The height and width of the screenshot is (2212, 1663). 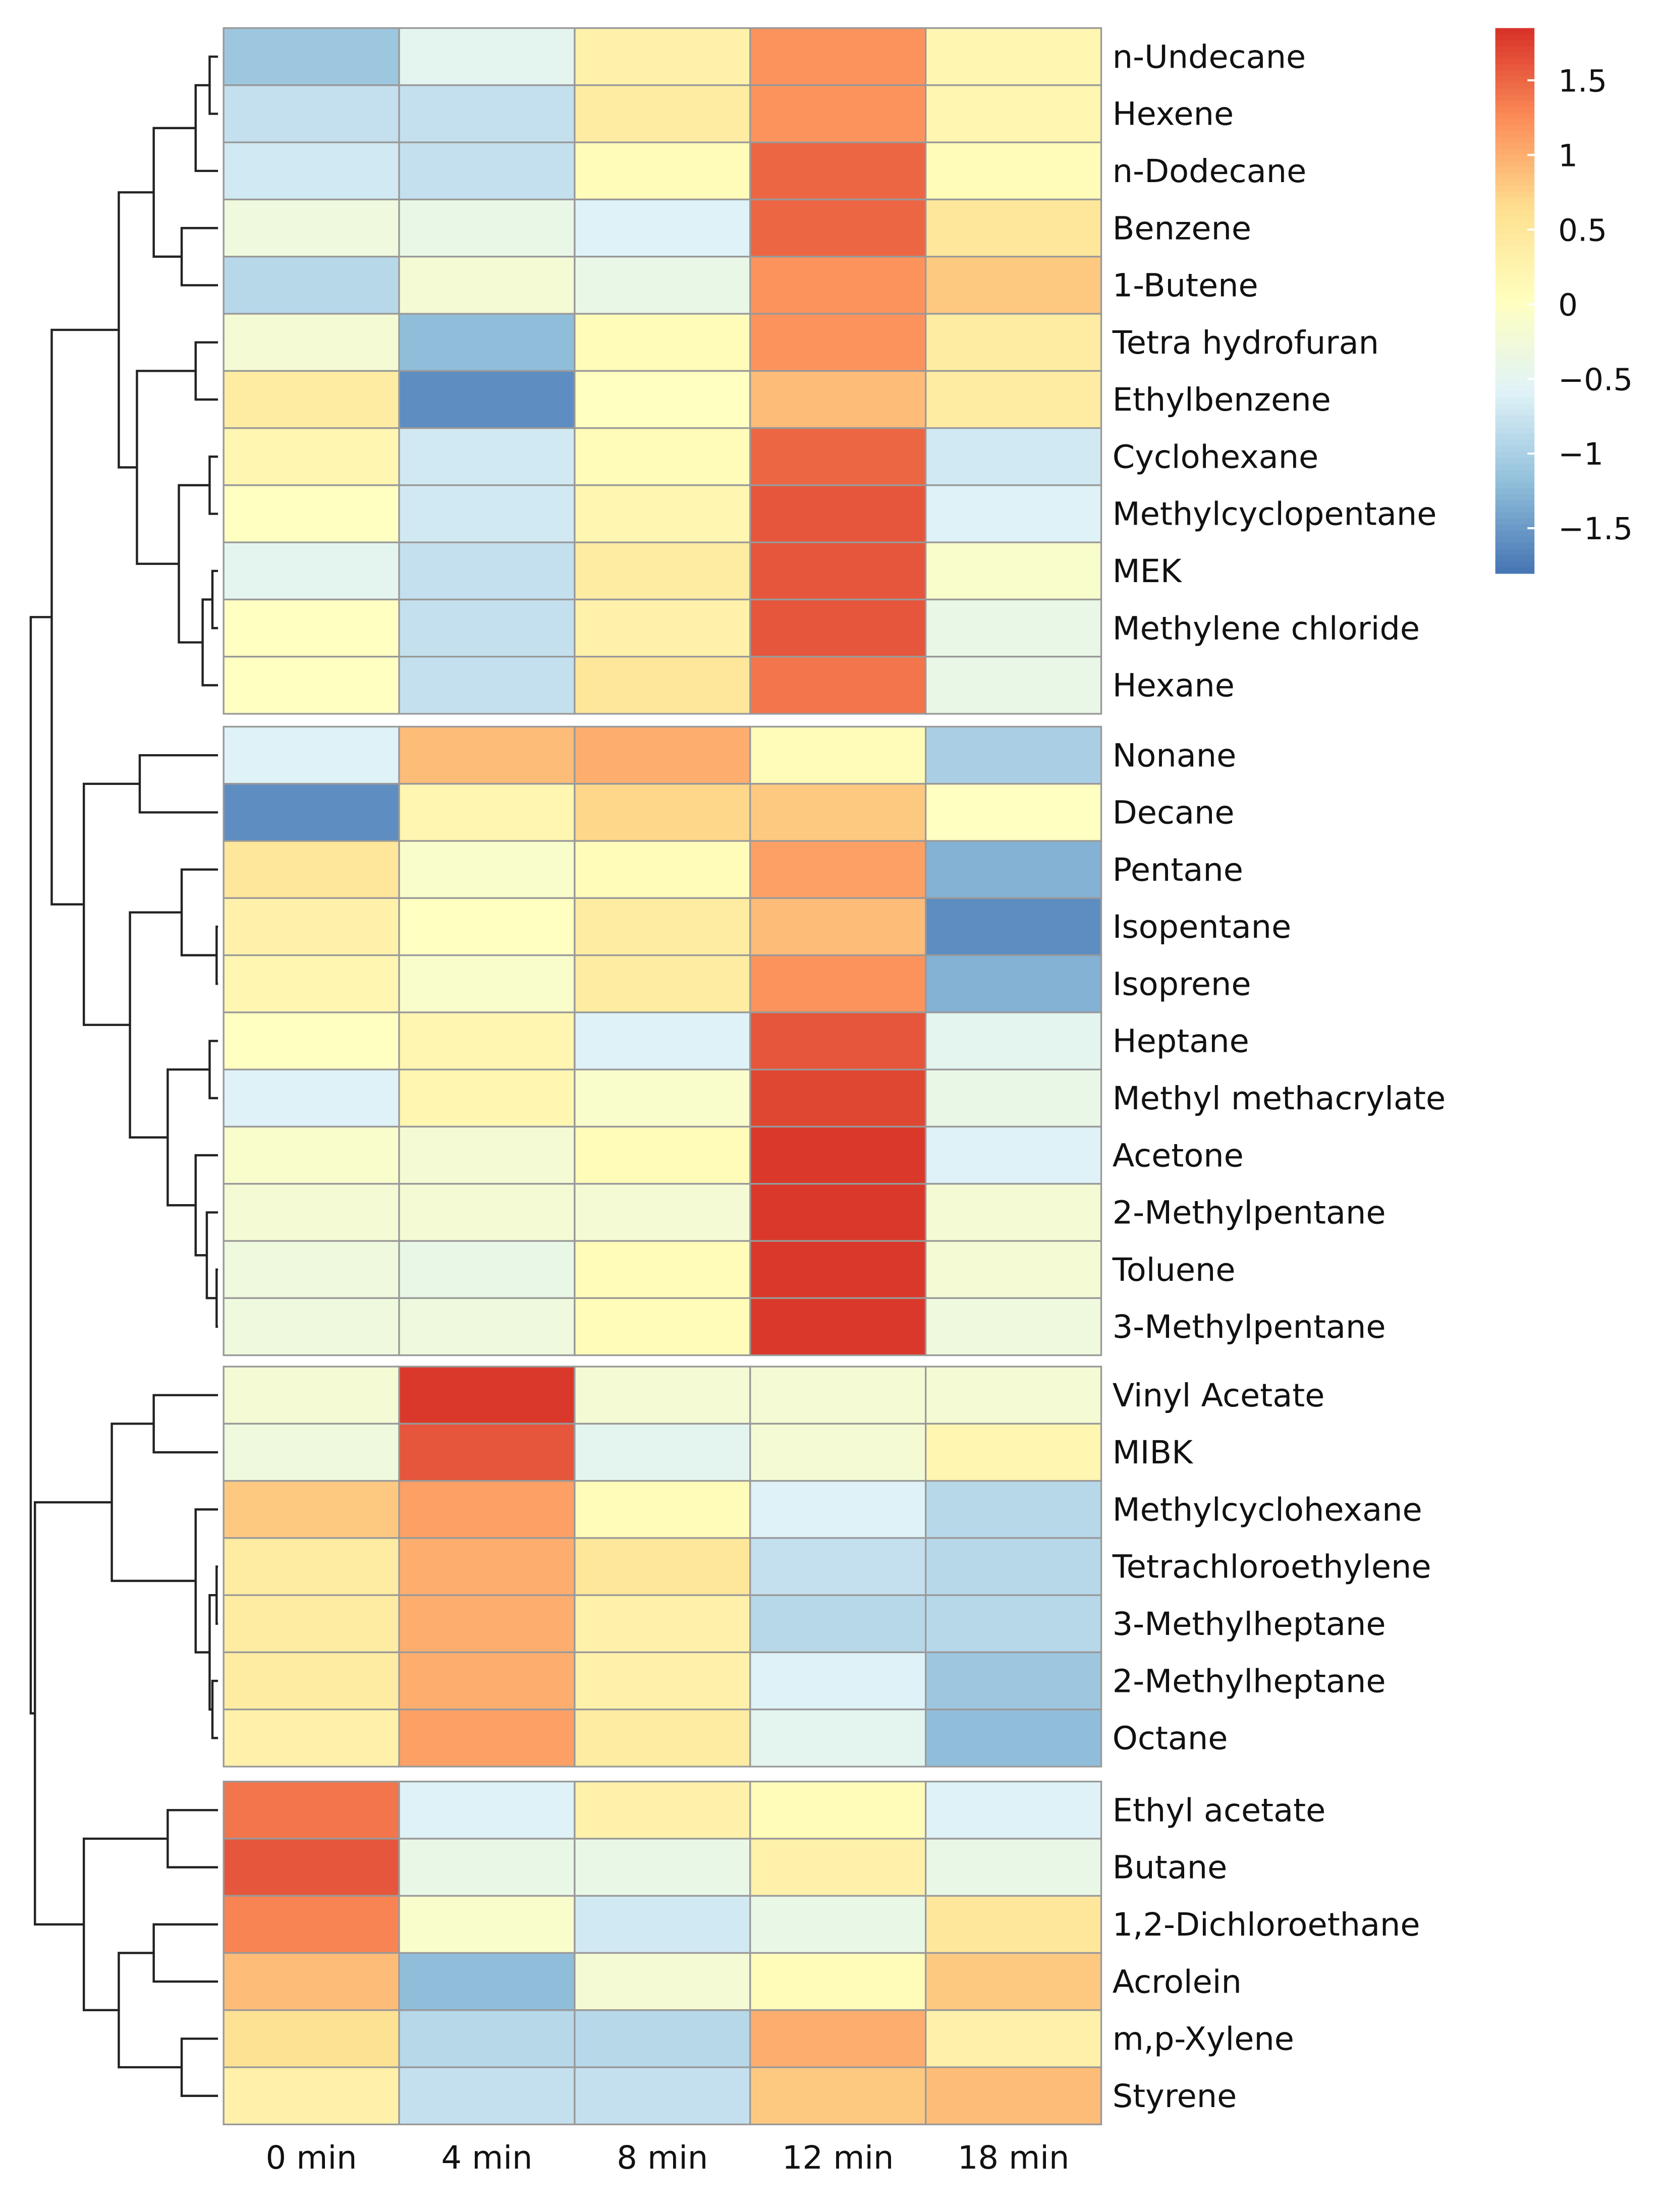 I want to click on row-label: Methylene chloride, so click(x=1267, y=629).